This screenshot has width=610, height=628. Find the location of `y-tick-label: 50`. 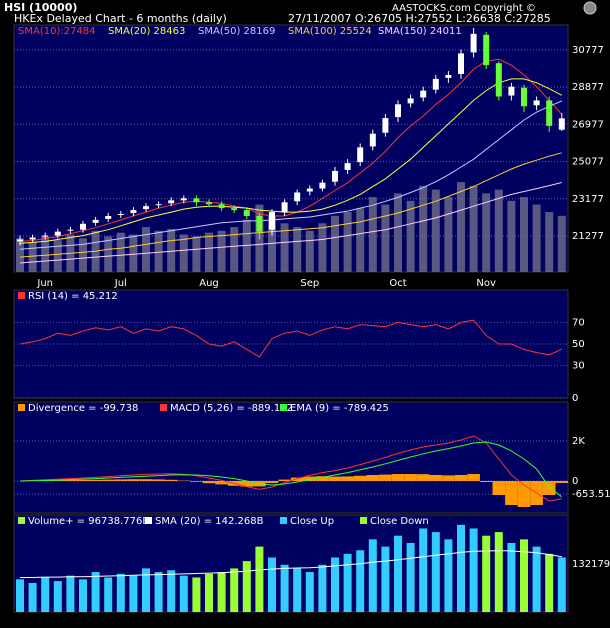

y-tick-label: 50 is located at coordinates (578, 344).